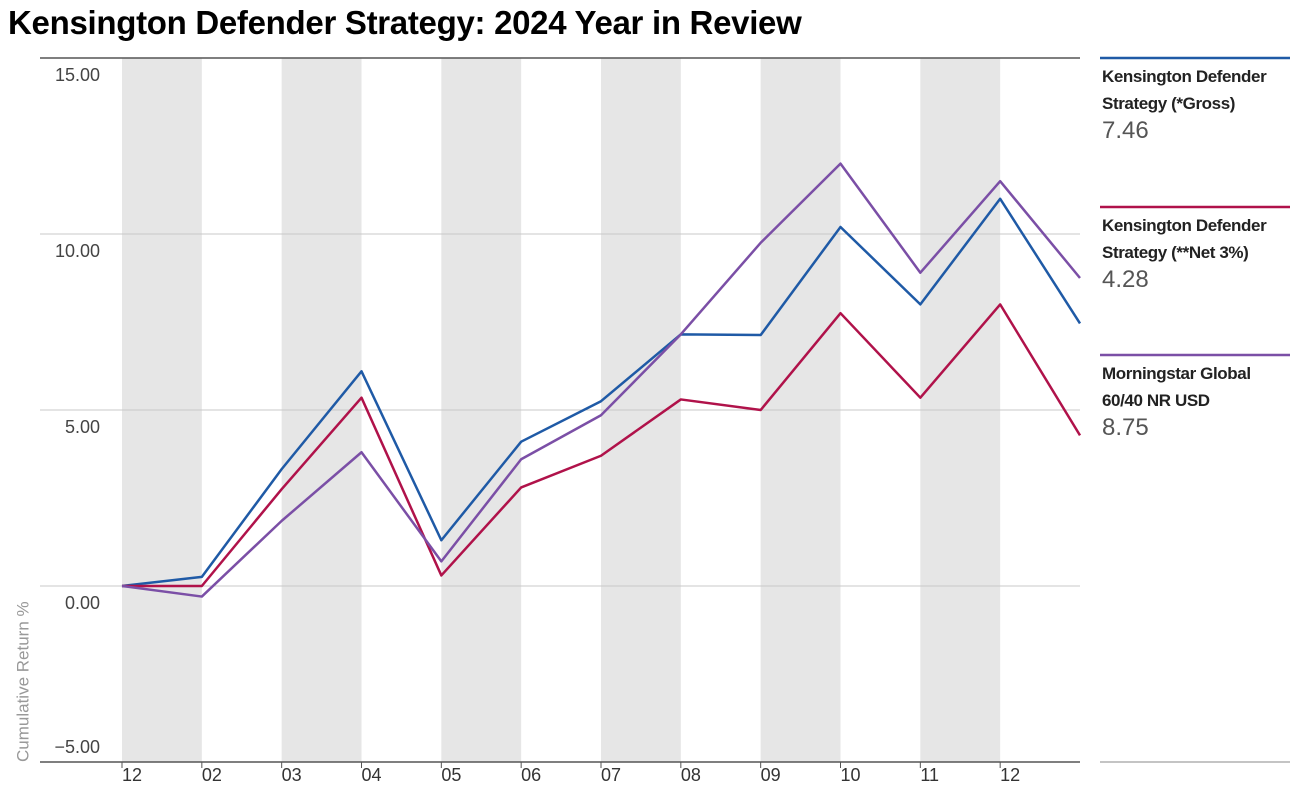 Image resolution: width=1300 pixels, height=791 pixels. What do you see at coordinates (531, 775) in the screenshot?
I see `x-tick-label: 06` at bounding box center [531, 775].